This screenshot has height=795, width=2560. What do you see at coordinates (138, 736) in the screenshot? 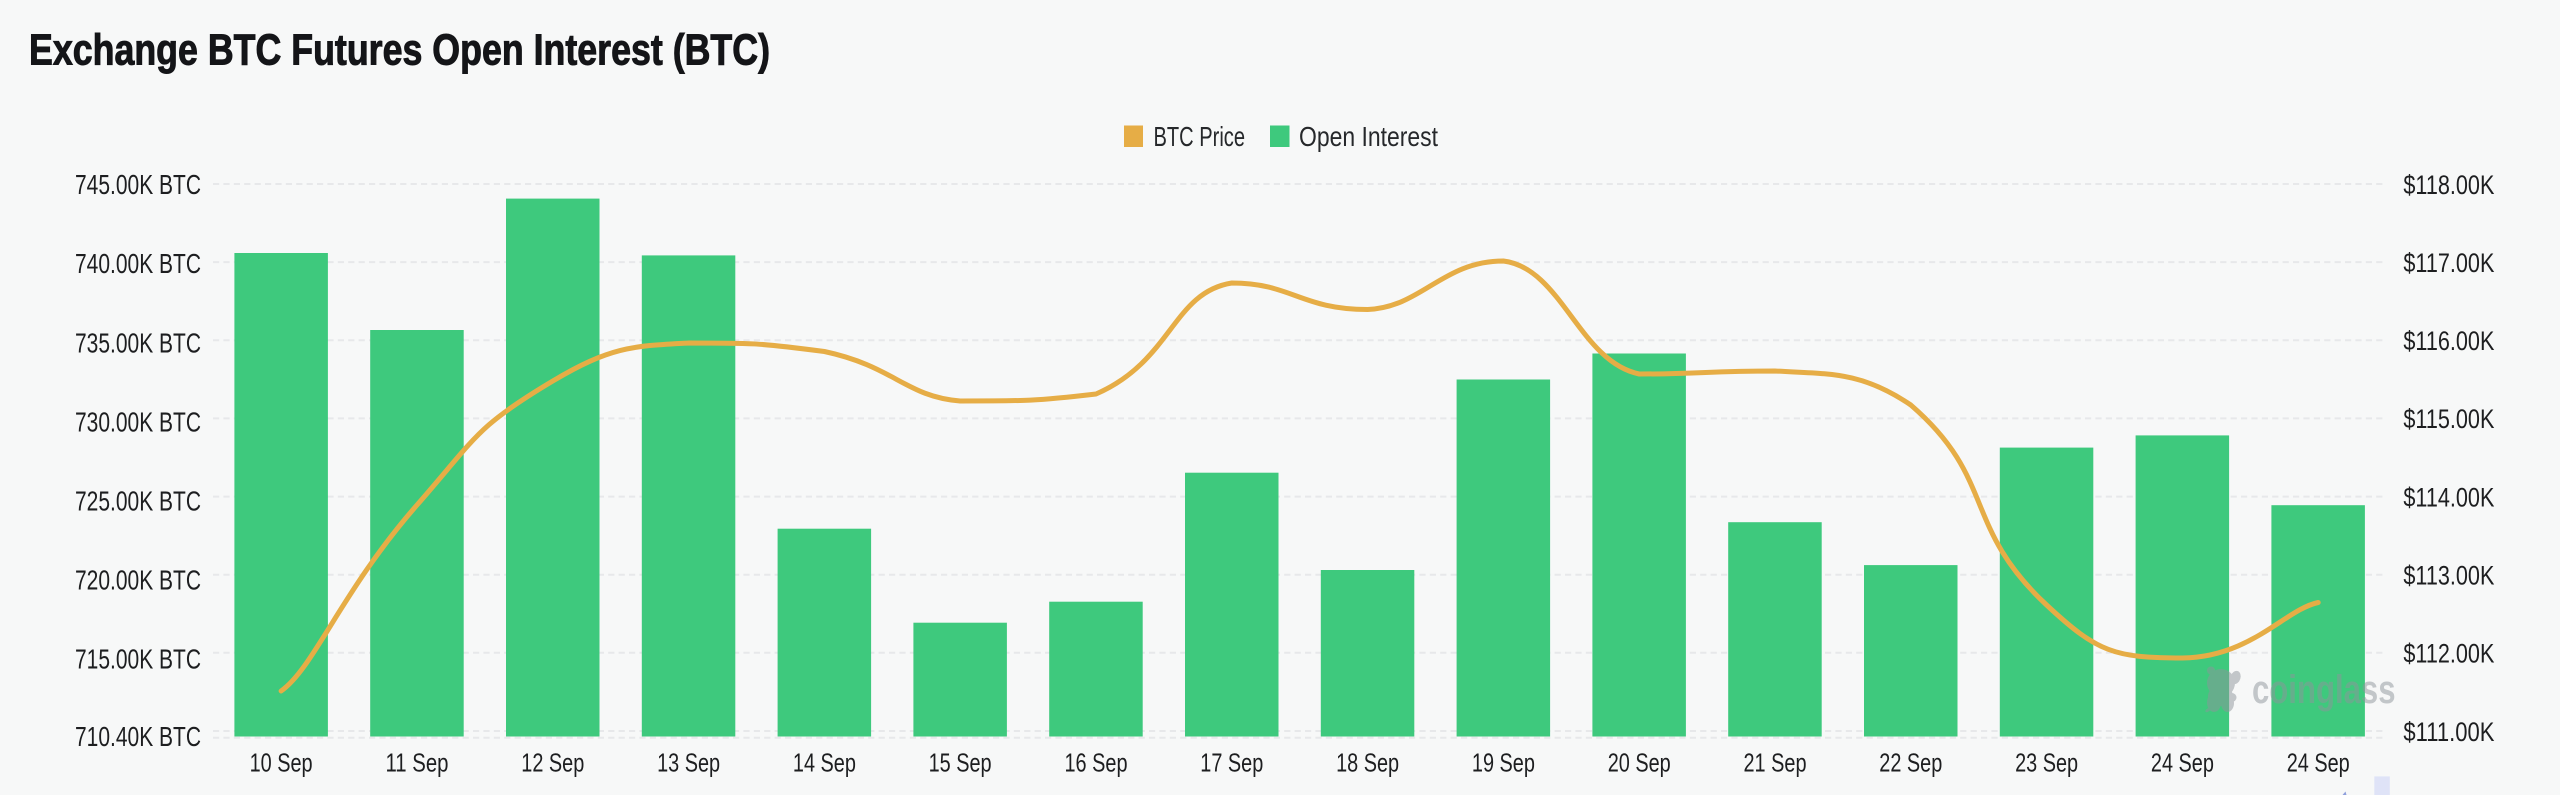
I see `svg-text: 710.40K BTC` at bounding box center [138, 736].